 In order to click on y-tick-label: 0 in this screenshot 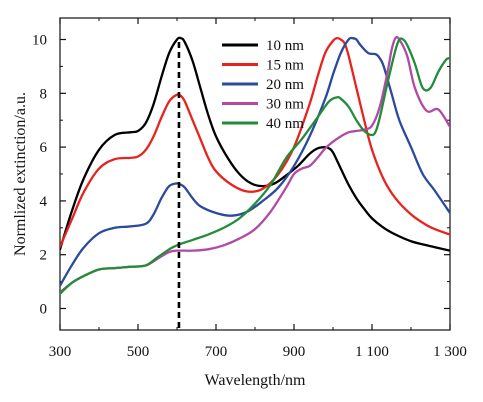, I will do `click(44, 309)`.